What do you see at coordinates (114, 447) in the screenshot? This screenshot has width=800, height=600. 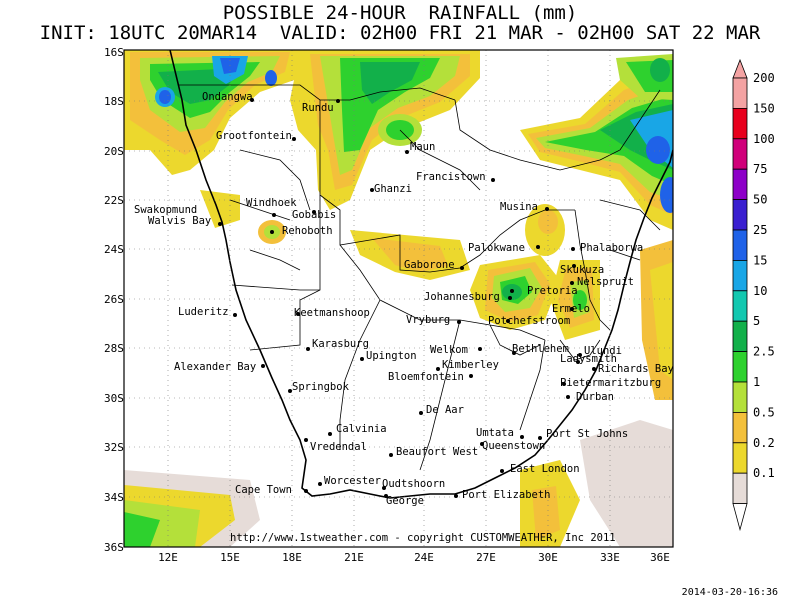 I see `lat-label: 32S` at bounding box center [114, 447].